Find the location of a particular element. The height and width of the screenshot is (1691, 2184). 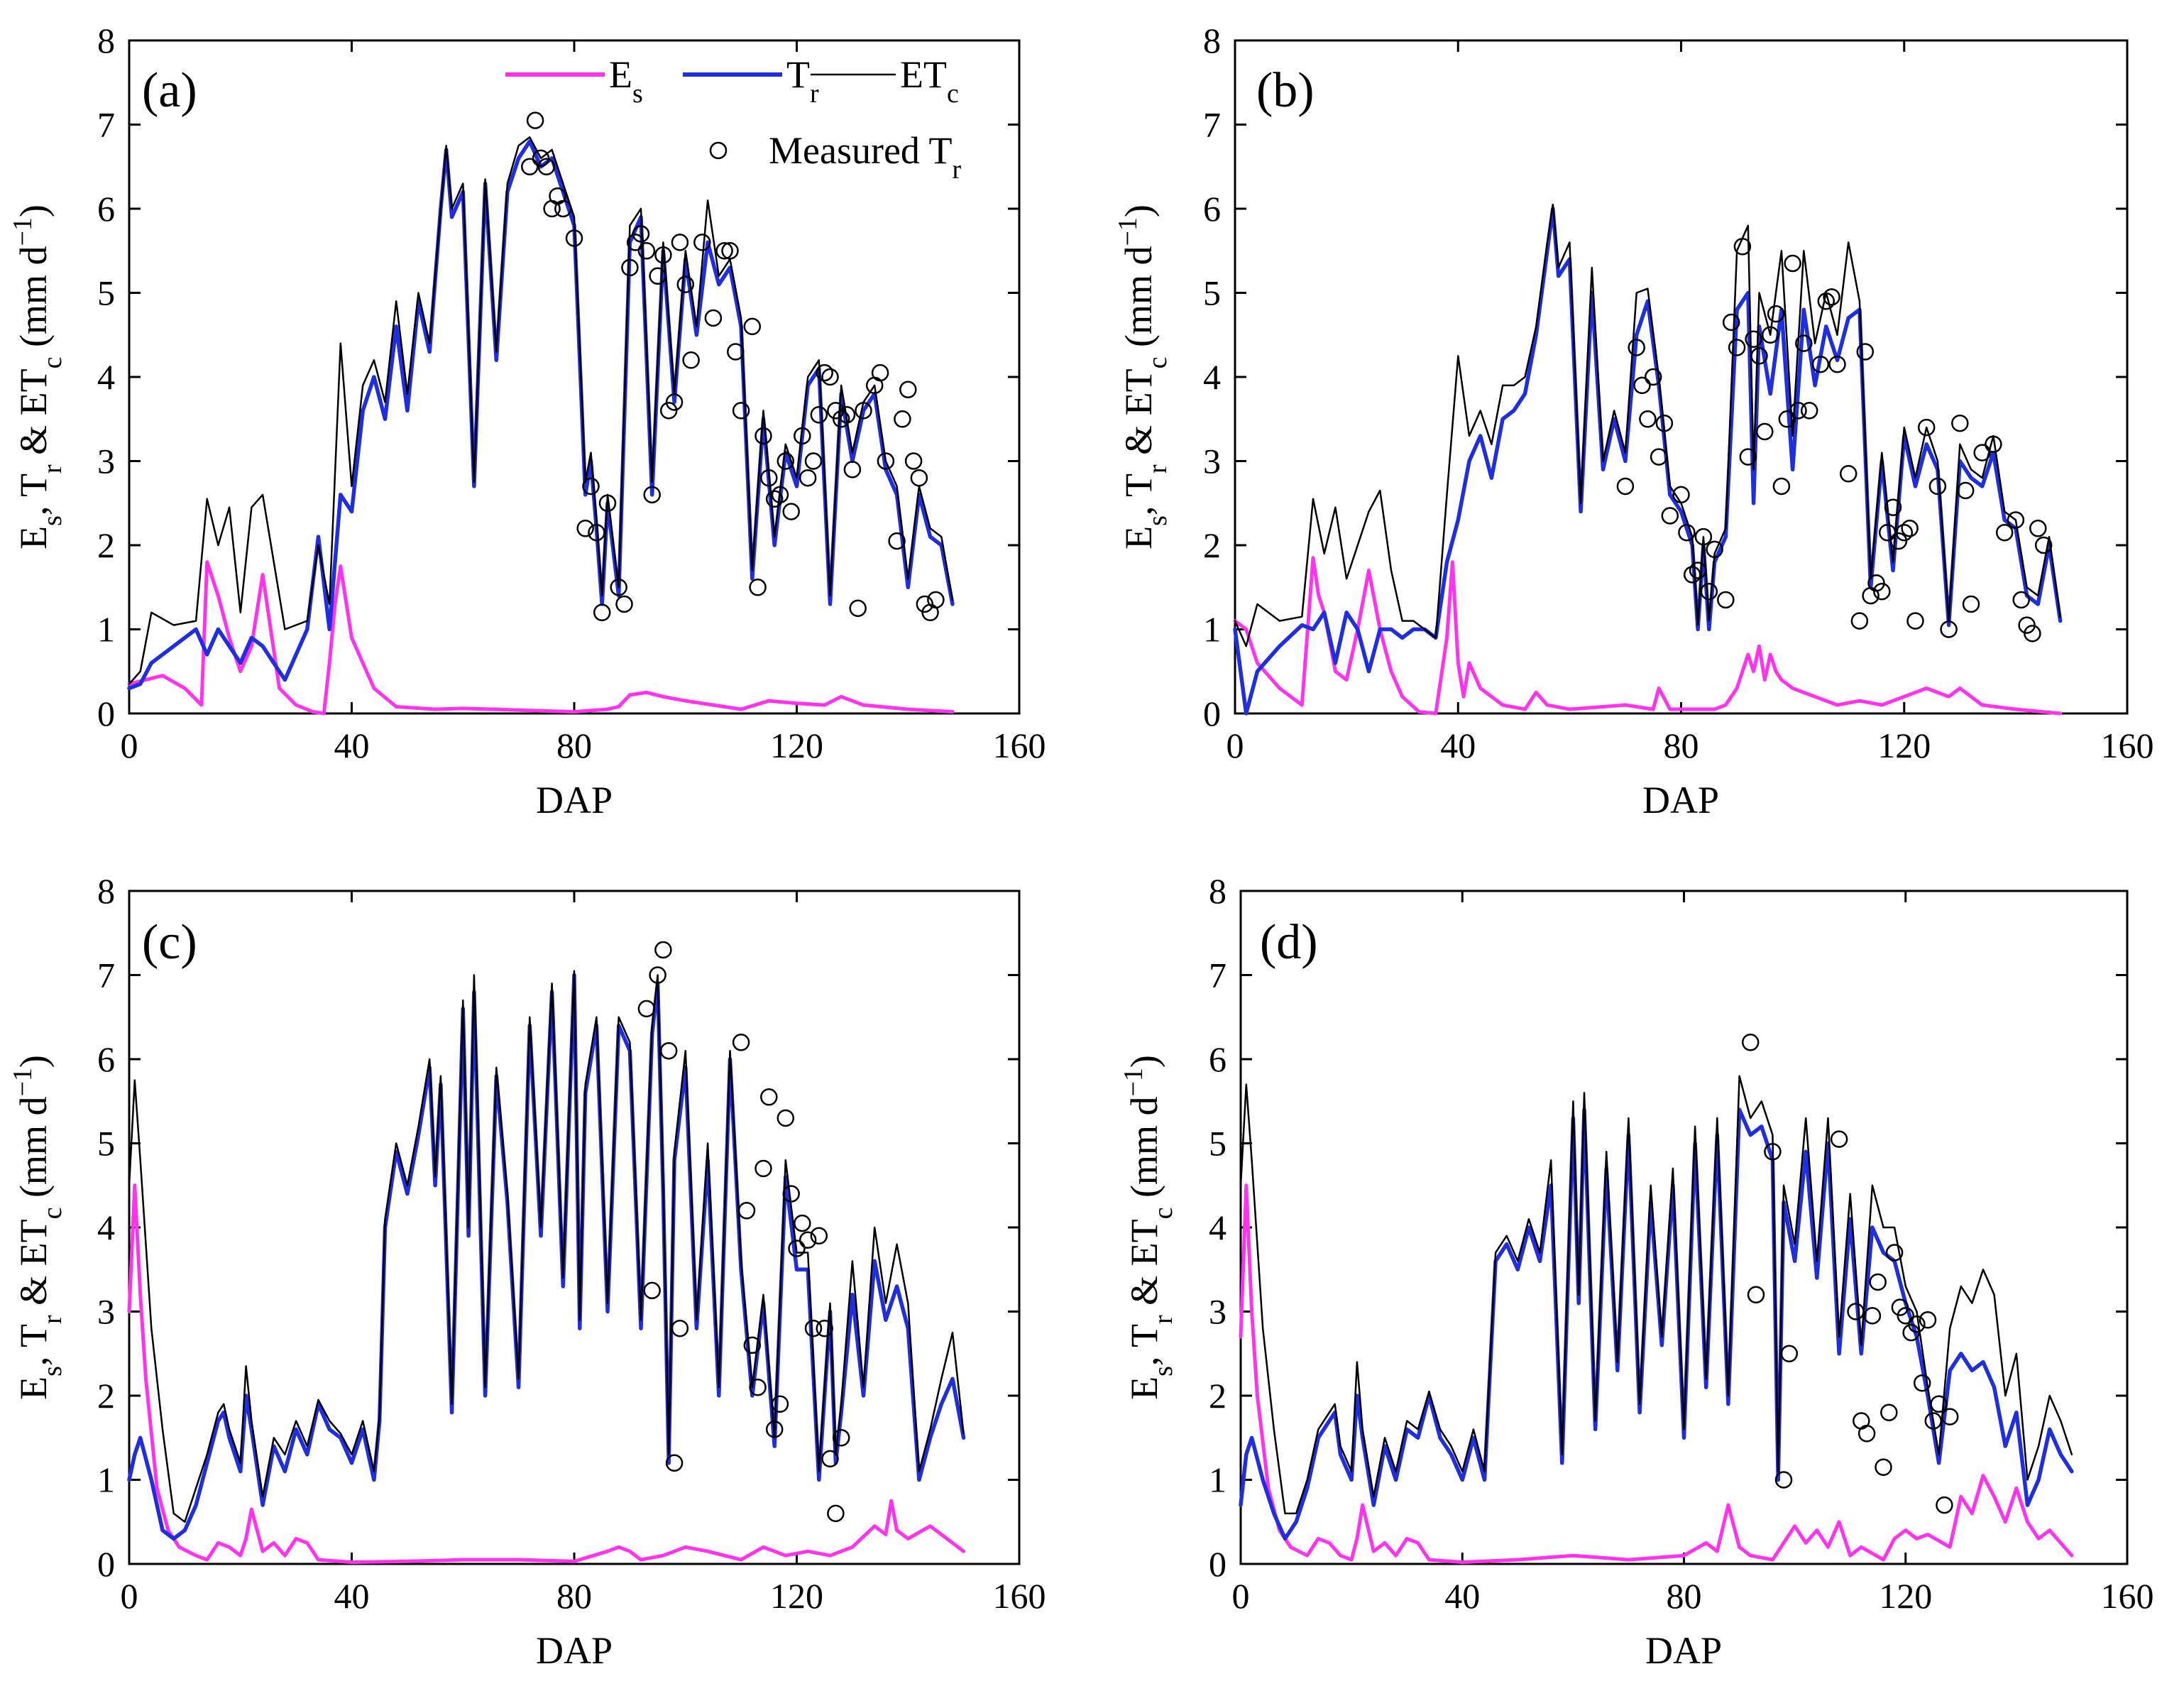

x-tick-label: 160 is located at coordinates (1020, 745).